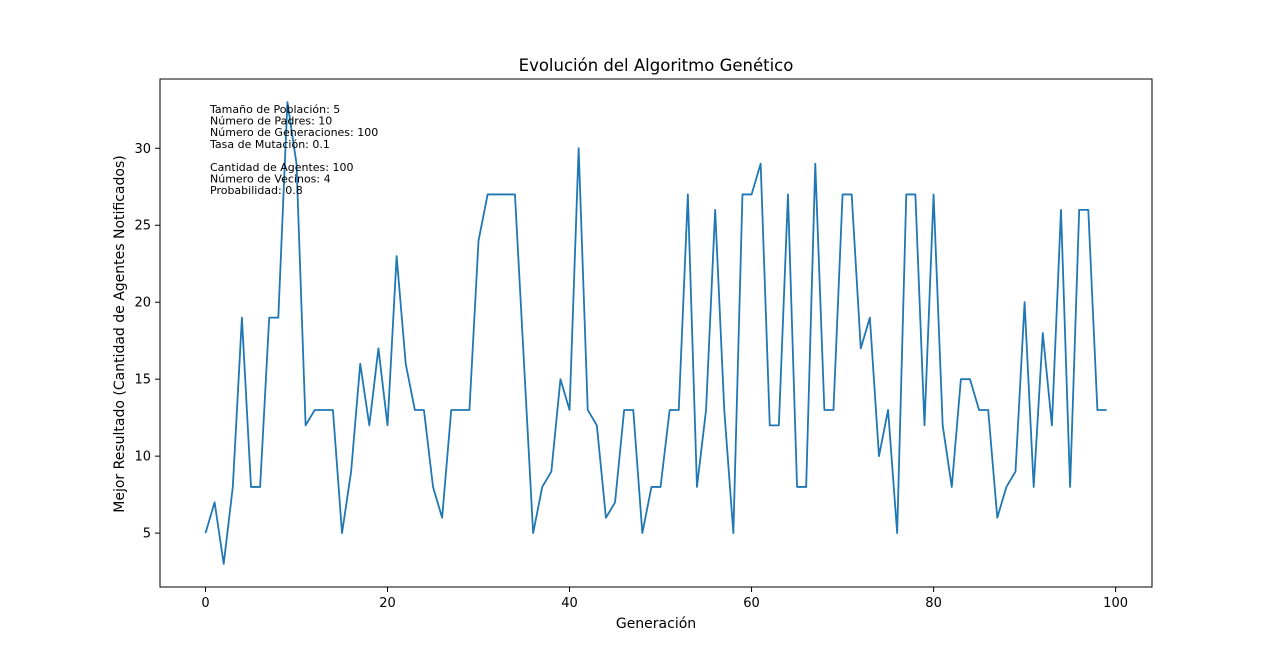 The height and width of the screenshot is (660, 1280). Describe the element at coordinates (142, 303) in the screenshot. I see `y-tick-label: 20` at that location.